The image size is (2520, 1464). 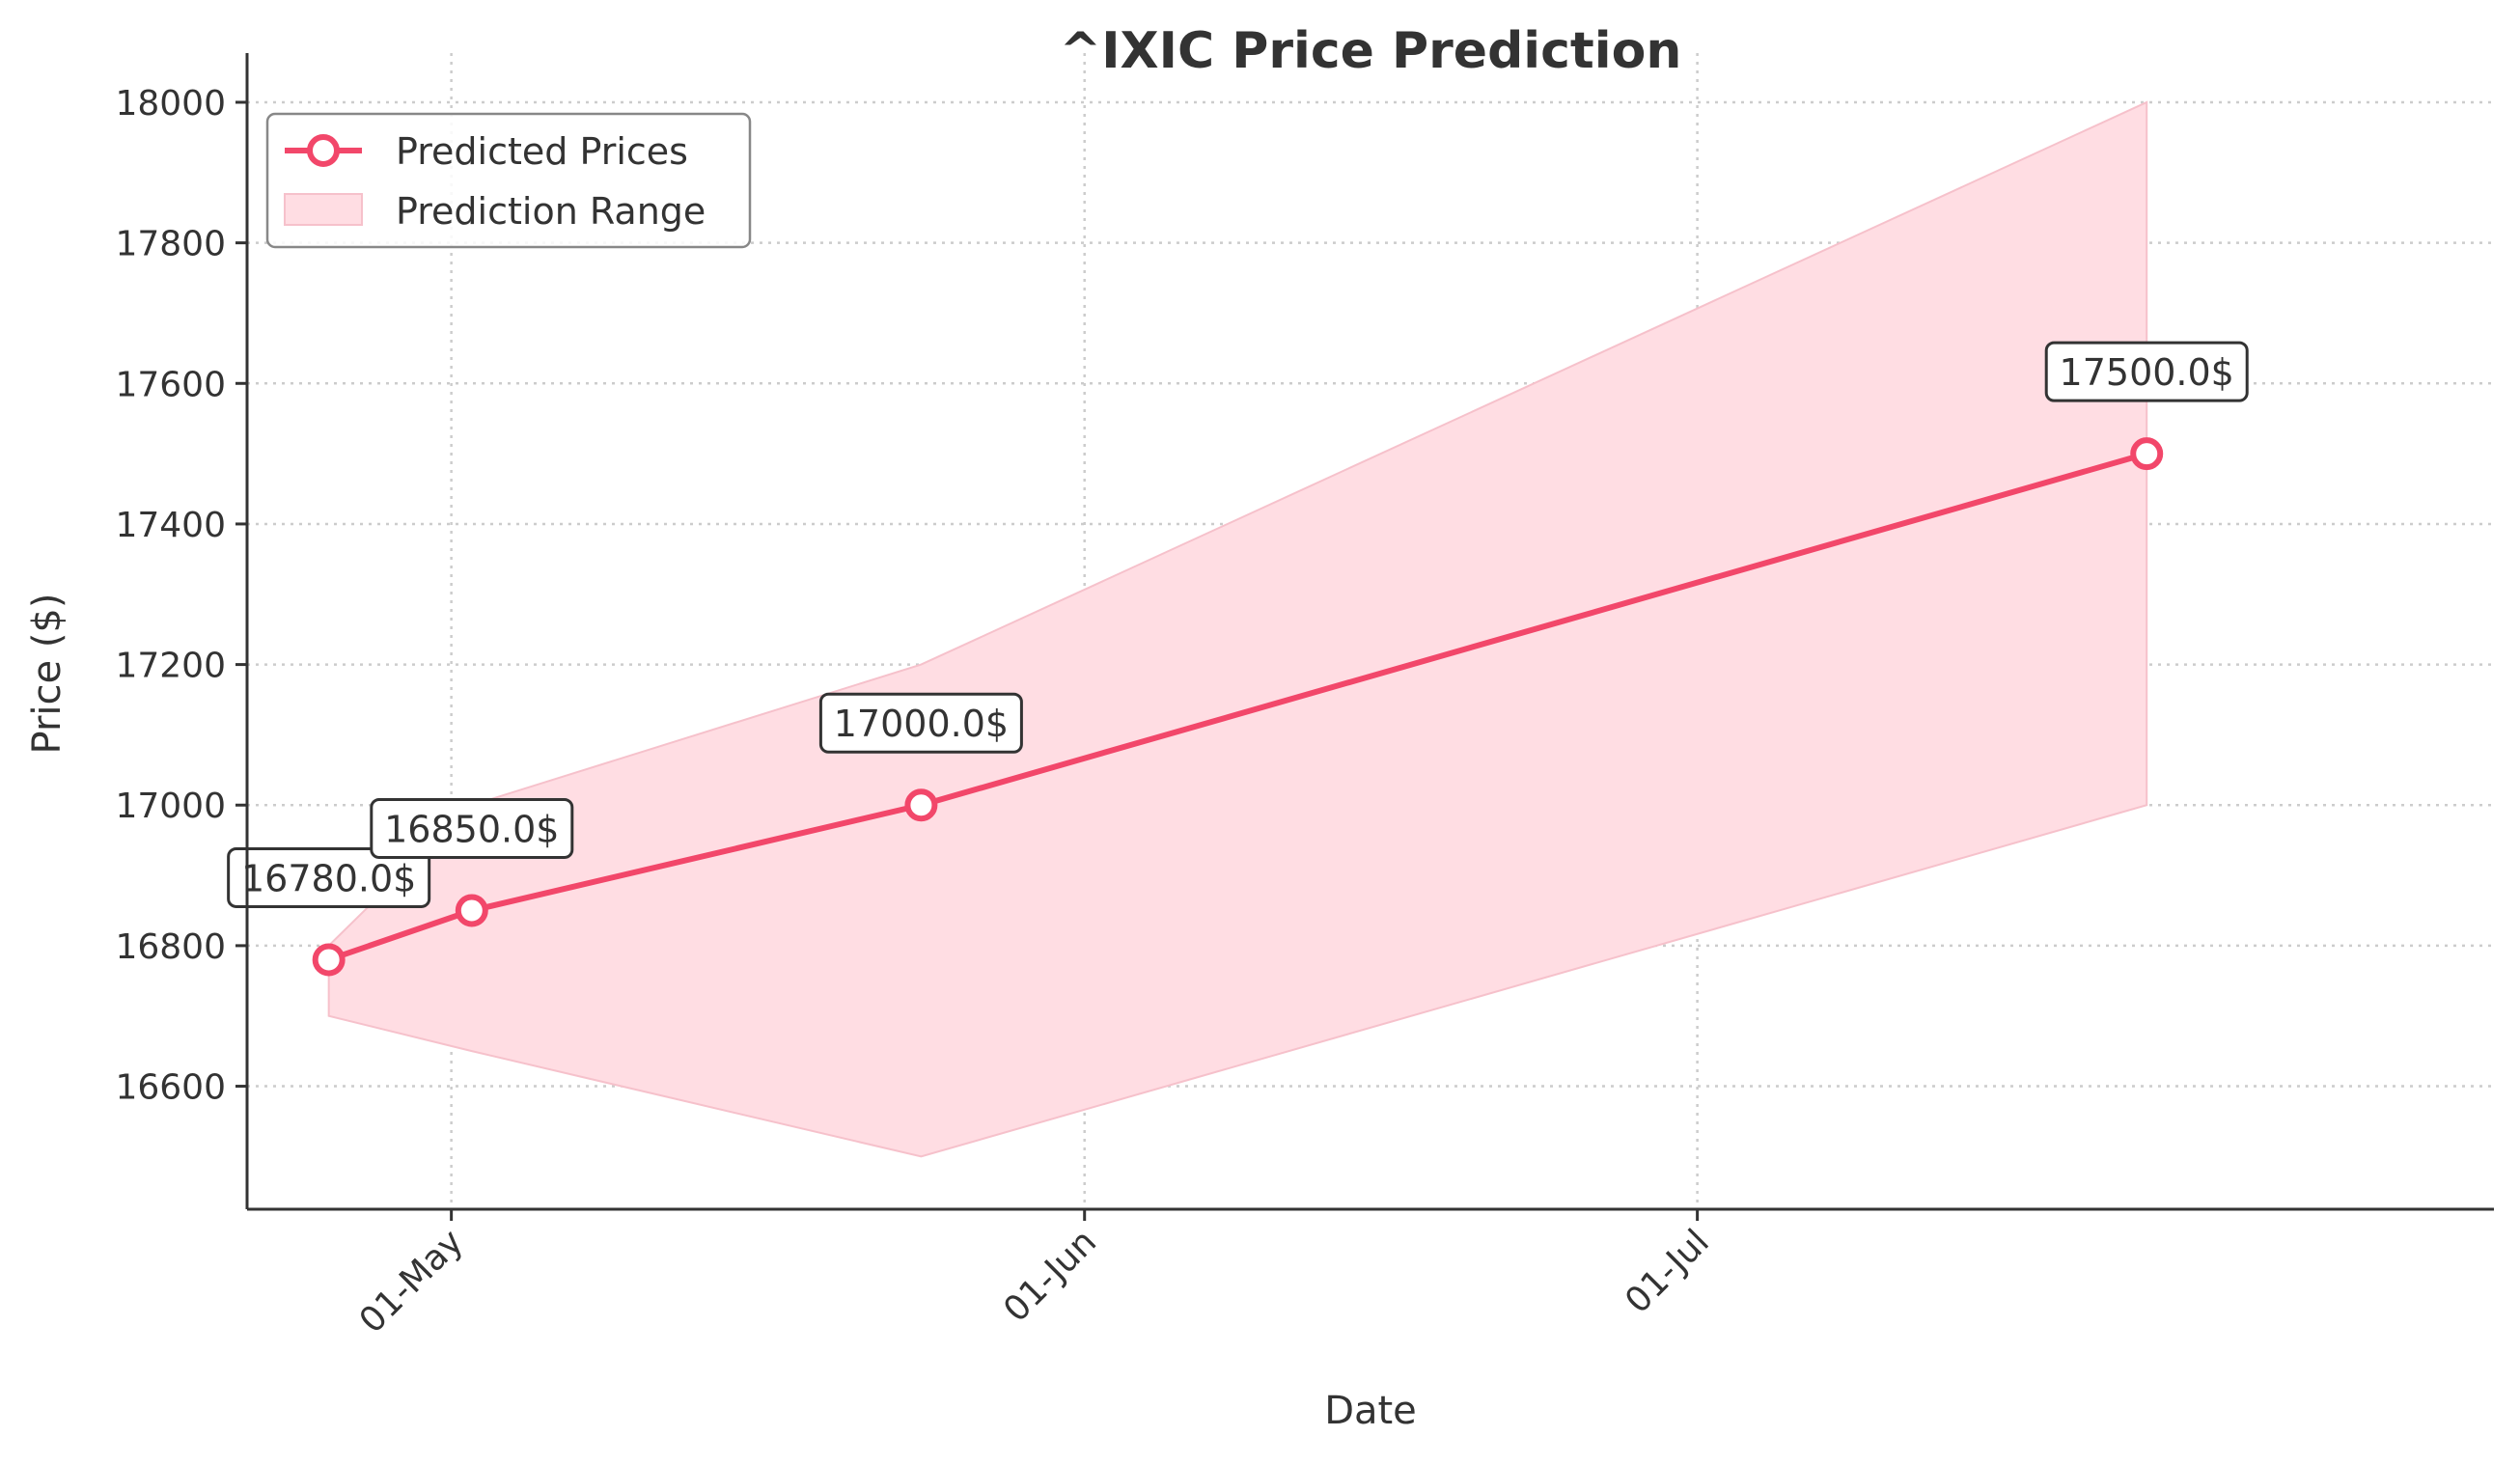 I want to click on legend-frame, so click(x=509, y=180).